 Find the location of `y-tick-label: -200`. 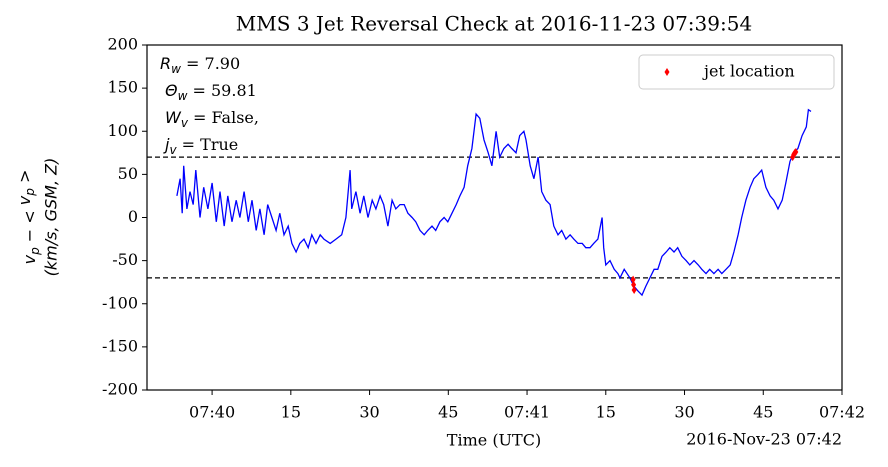

y-tick-label: -200 is located at coordinates (120, 389).